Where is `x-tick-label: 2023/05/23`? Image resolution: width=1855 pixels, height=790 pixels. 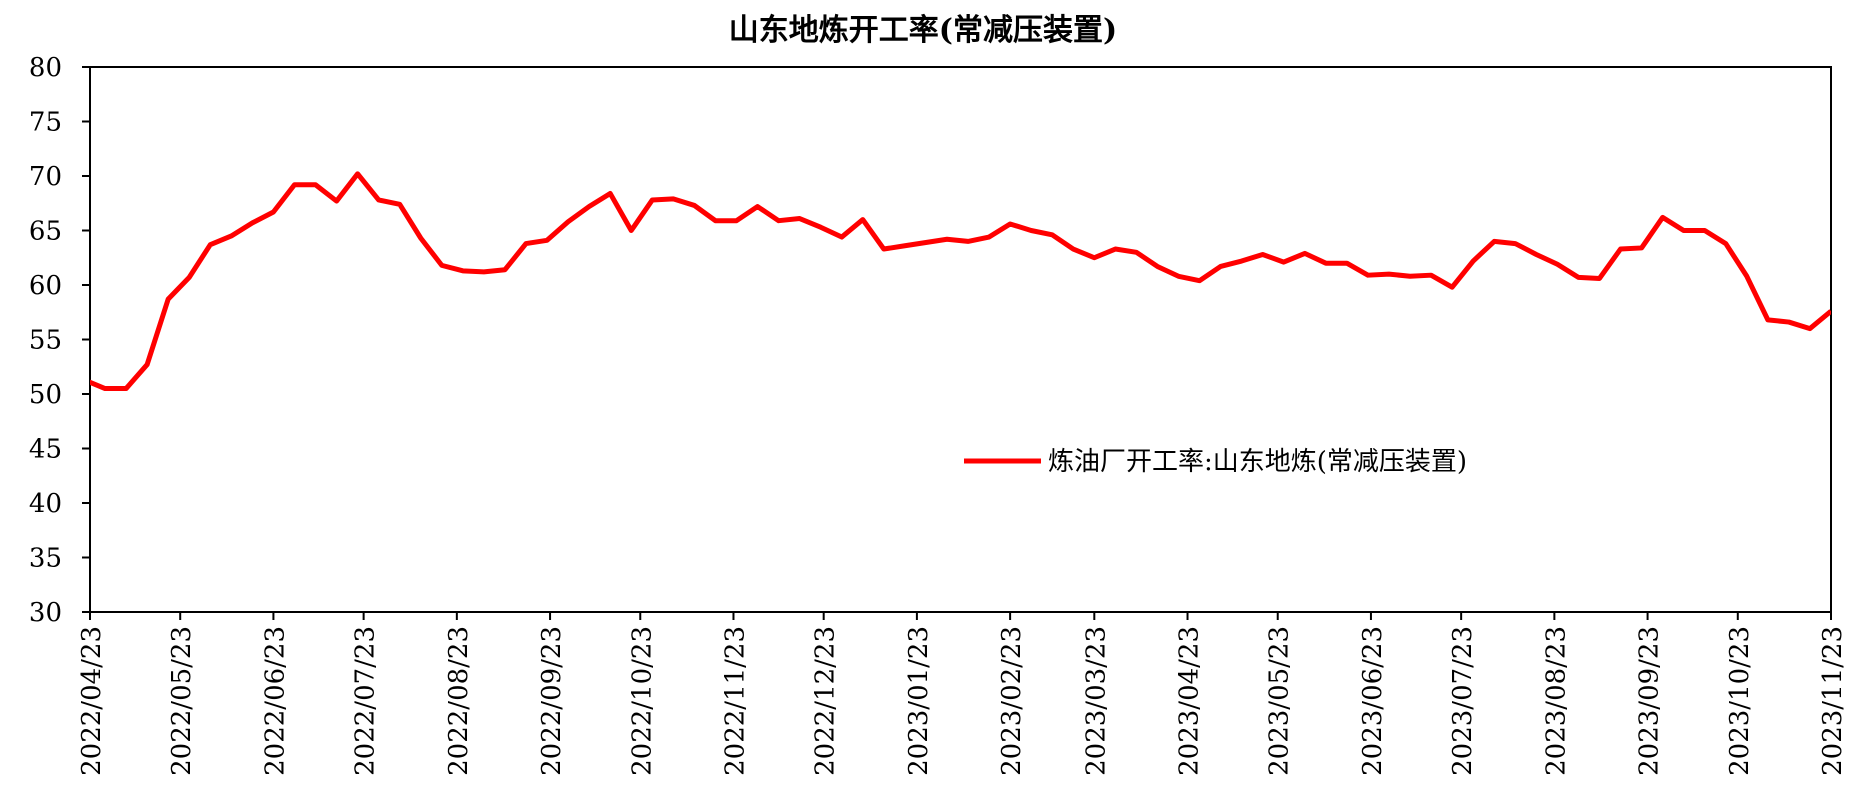 x-tick-label: 2023/05/23 is located at coordinates (1280, 701).